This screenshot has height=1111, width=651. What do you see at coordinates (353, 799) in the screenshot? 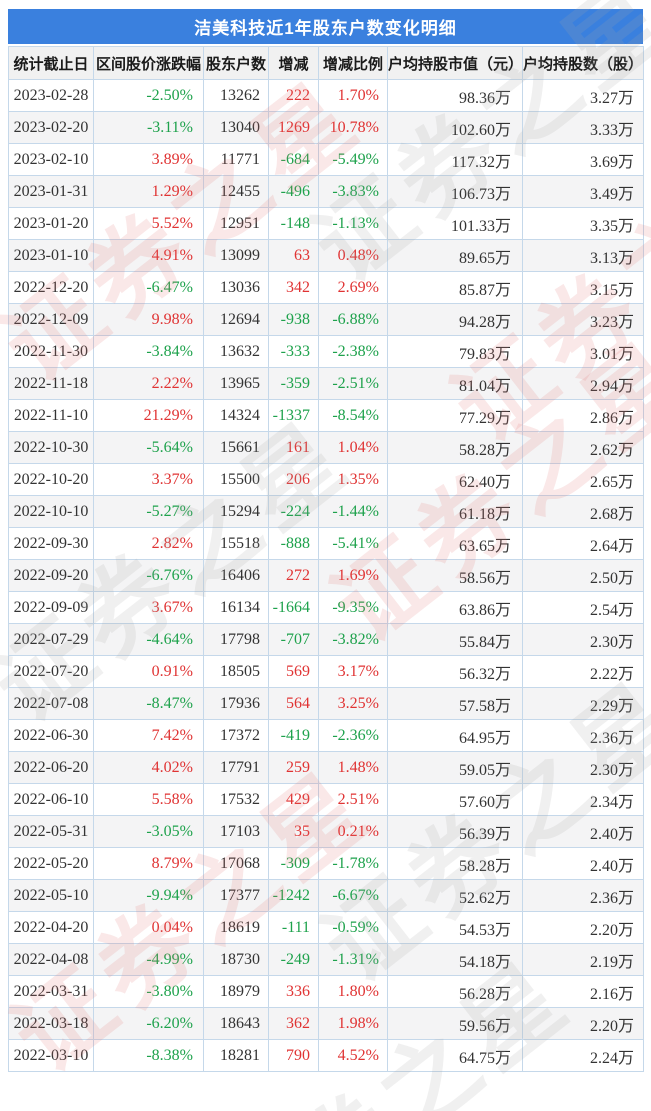
I see `cell-delta-pct: 2.51%` at bounding box center [353, 799].